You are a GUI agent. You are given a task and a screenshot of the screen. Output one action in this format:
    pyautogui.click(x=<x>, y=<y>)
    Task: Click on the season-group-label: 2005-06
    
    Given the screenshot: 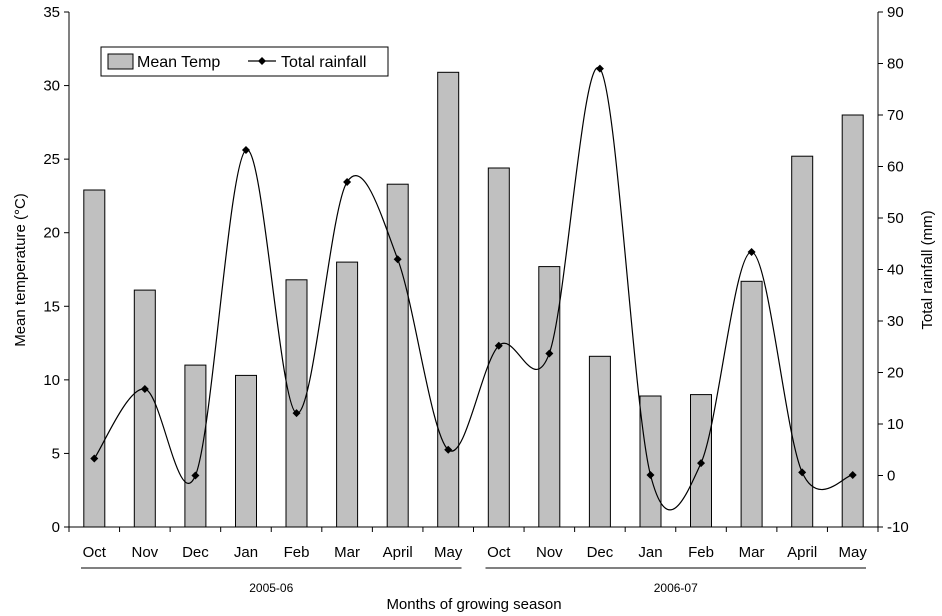 What is the action you would take?
    pyautogui.click(x=271, y=588)
    